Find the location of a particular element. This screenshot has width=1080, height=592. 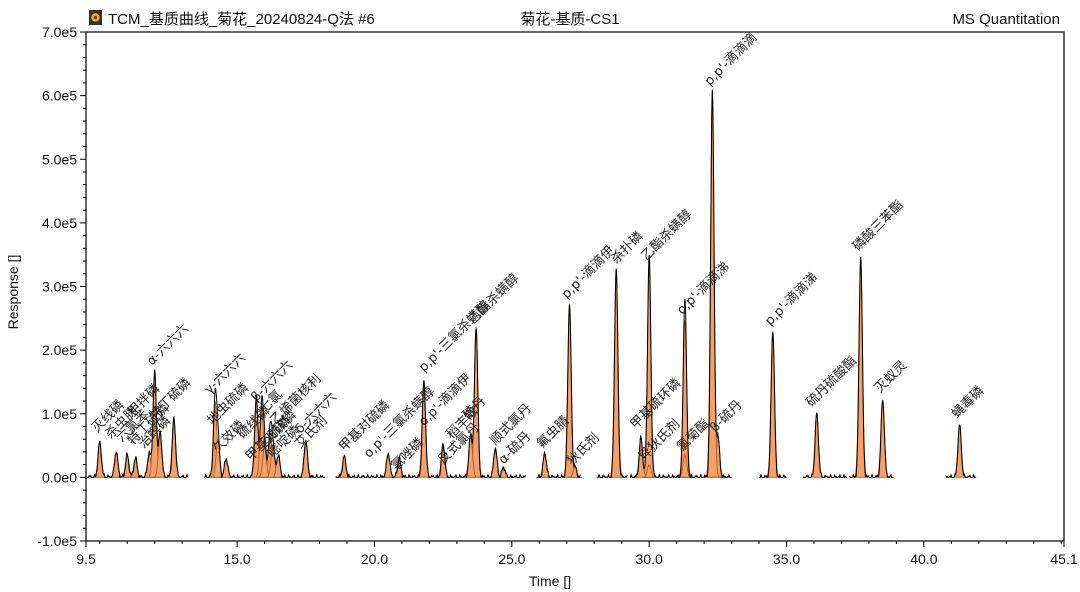

peak-label: 磷酸三苯酯 is located at coordinates (878, 226).